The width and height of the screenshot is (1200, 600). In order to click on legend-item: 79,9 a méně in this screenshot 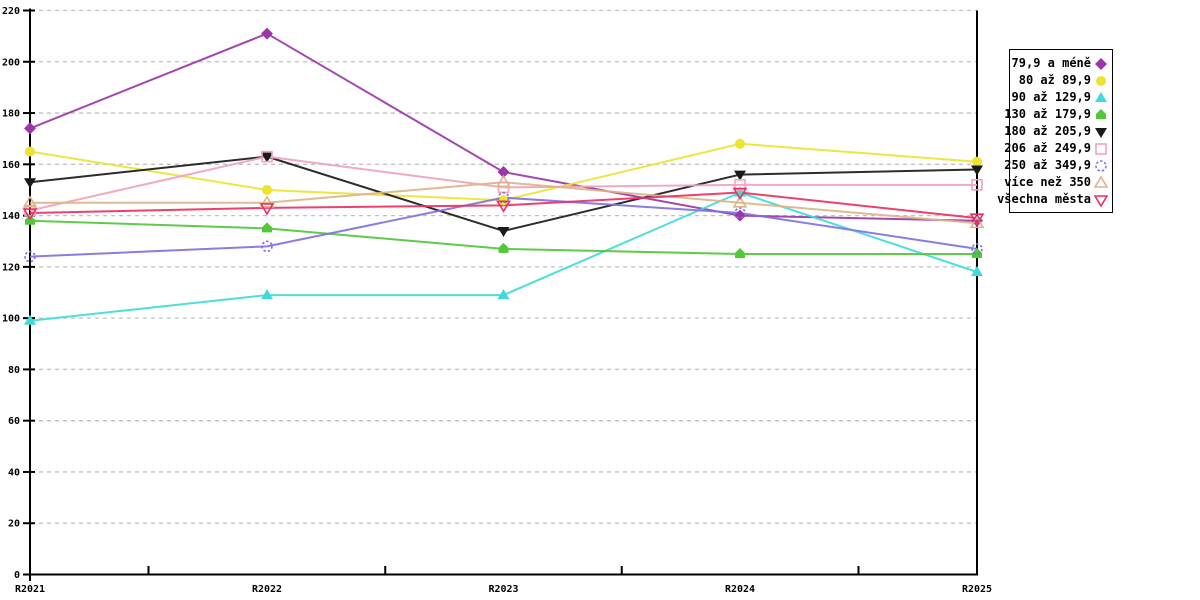, I will do `click(1059, 63)`.